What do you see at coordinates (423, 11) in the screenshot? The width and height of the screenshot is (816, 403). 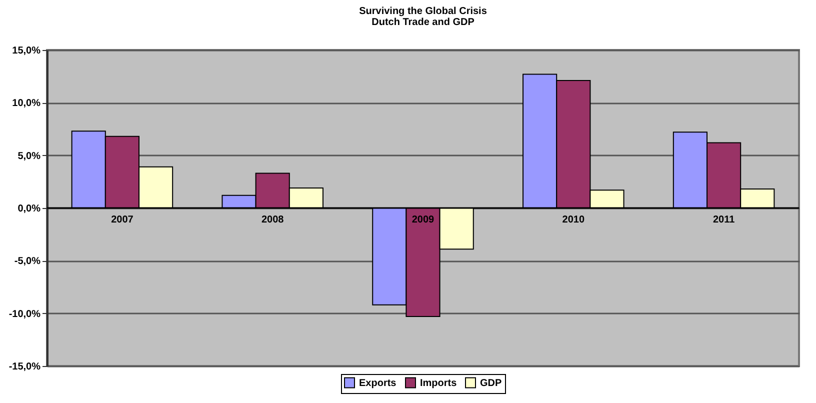 I see `chart-title: Surviving the Global Crisis` at bounding box center [423, 11].